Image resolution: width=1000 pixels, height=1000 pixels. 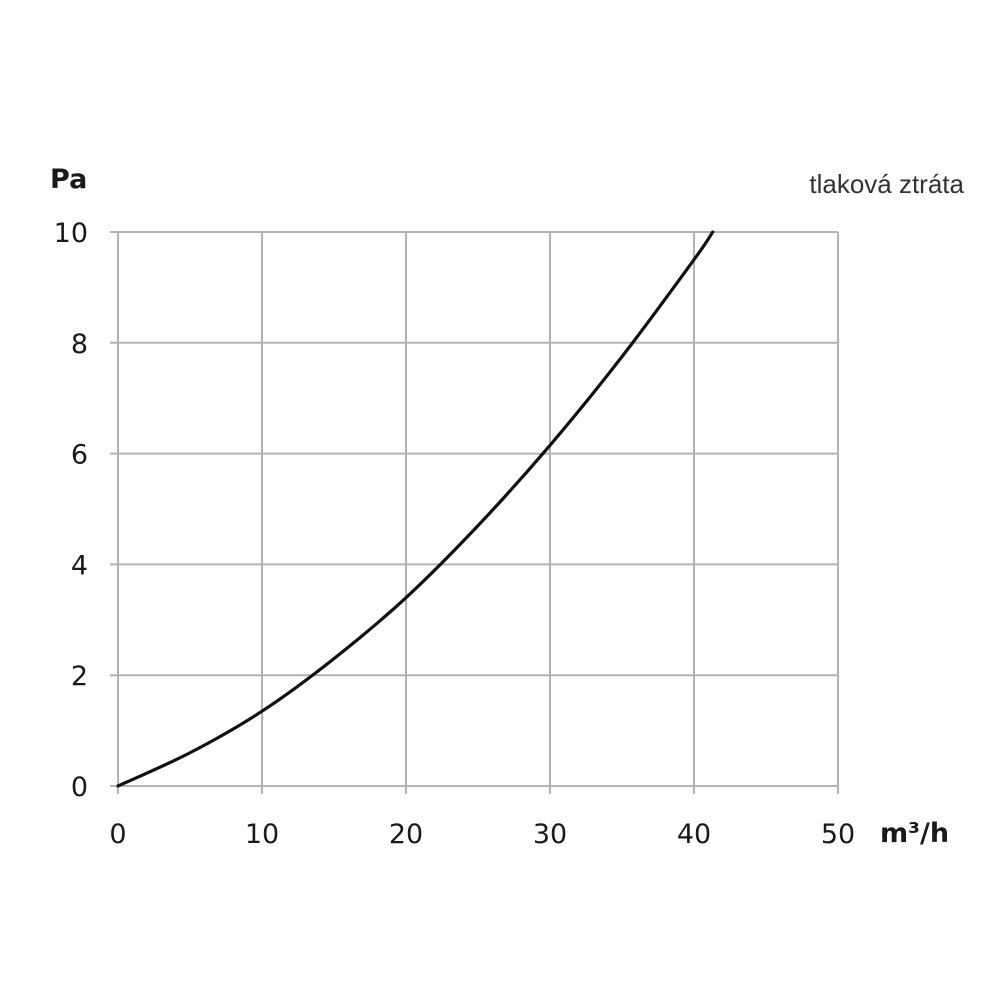 I want to click on x-tick-label-0: 0, so click(x=117, y=834).